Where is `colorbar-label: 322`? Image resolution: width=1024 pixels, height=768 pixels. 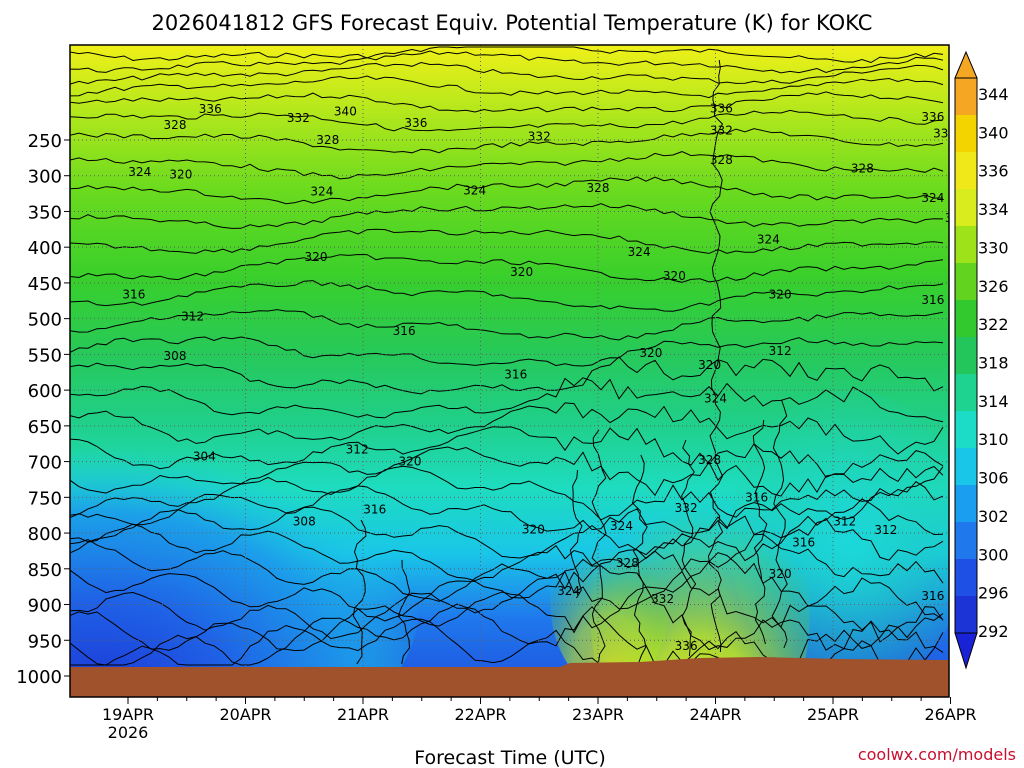 colorbar-label: 322 is located at coordinates (993, 324).